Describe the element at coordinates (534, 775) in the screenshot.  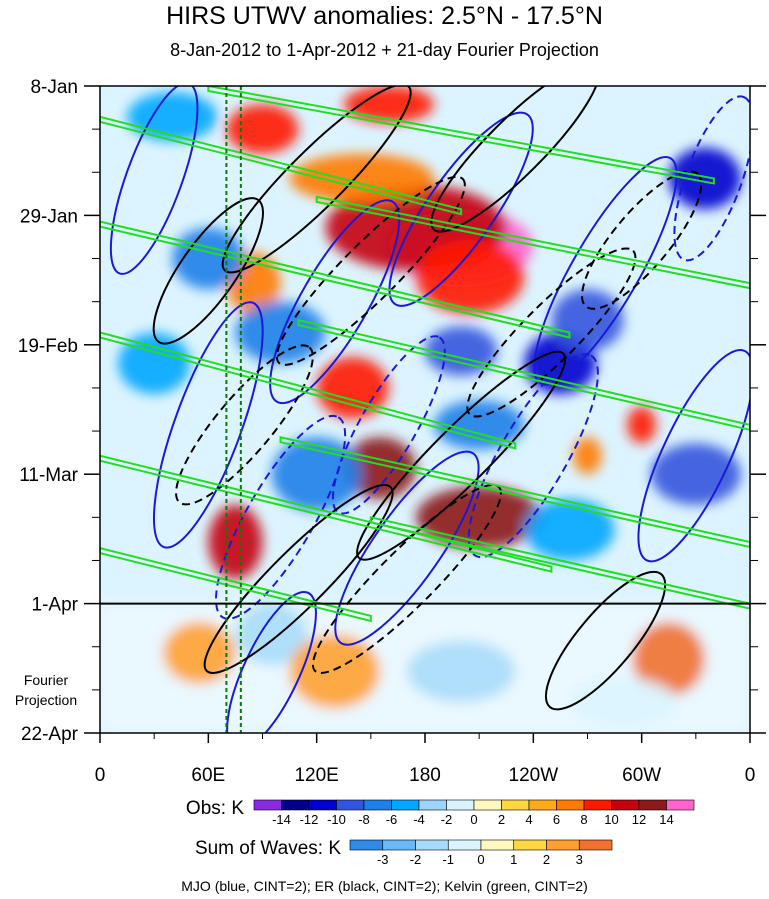
I see `x-tick-label-4: 120W` at that location.